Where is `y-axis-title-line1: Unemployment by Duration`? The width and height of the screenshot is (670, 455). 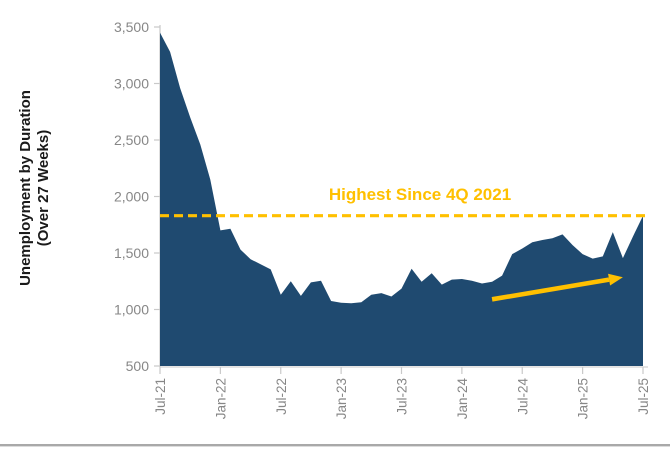
y-axis-title-line1: Unemployment by Duration is located at coordinates (25, 188).